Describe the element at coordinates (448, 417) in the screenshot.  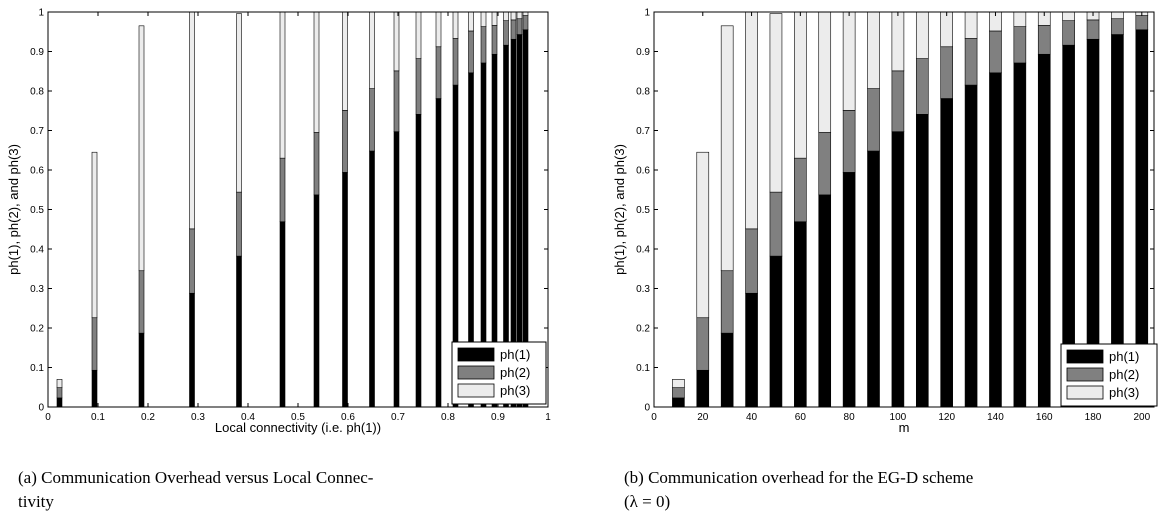
I see `x-tick-label-8: 0.8` at that location.